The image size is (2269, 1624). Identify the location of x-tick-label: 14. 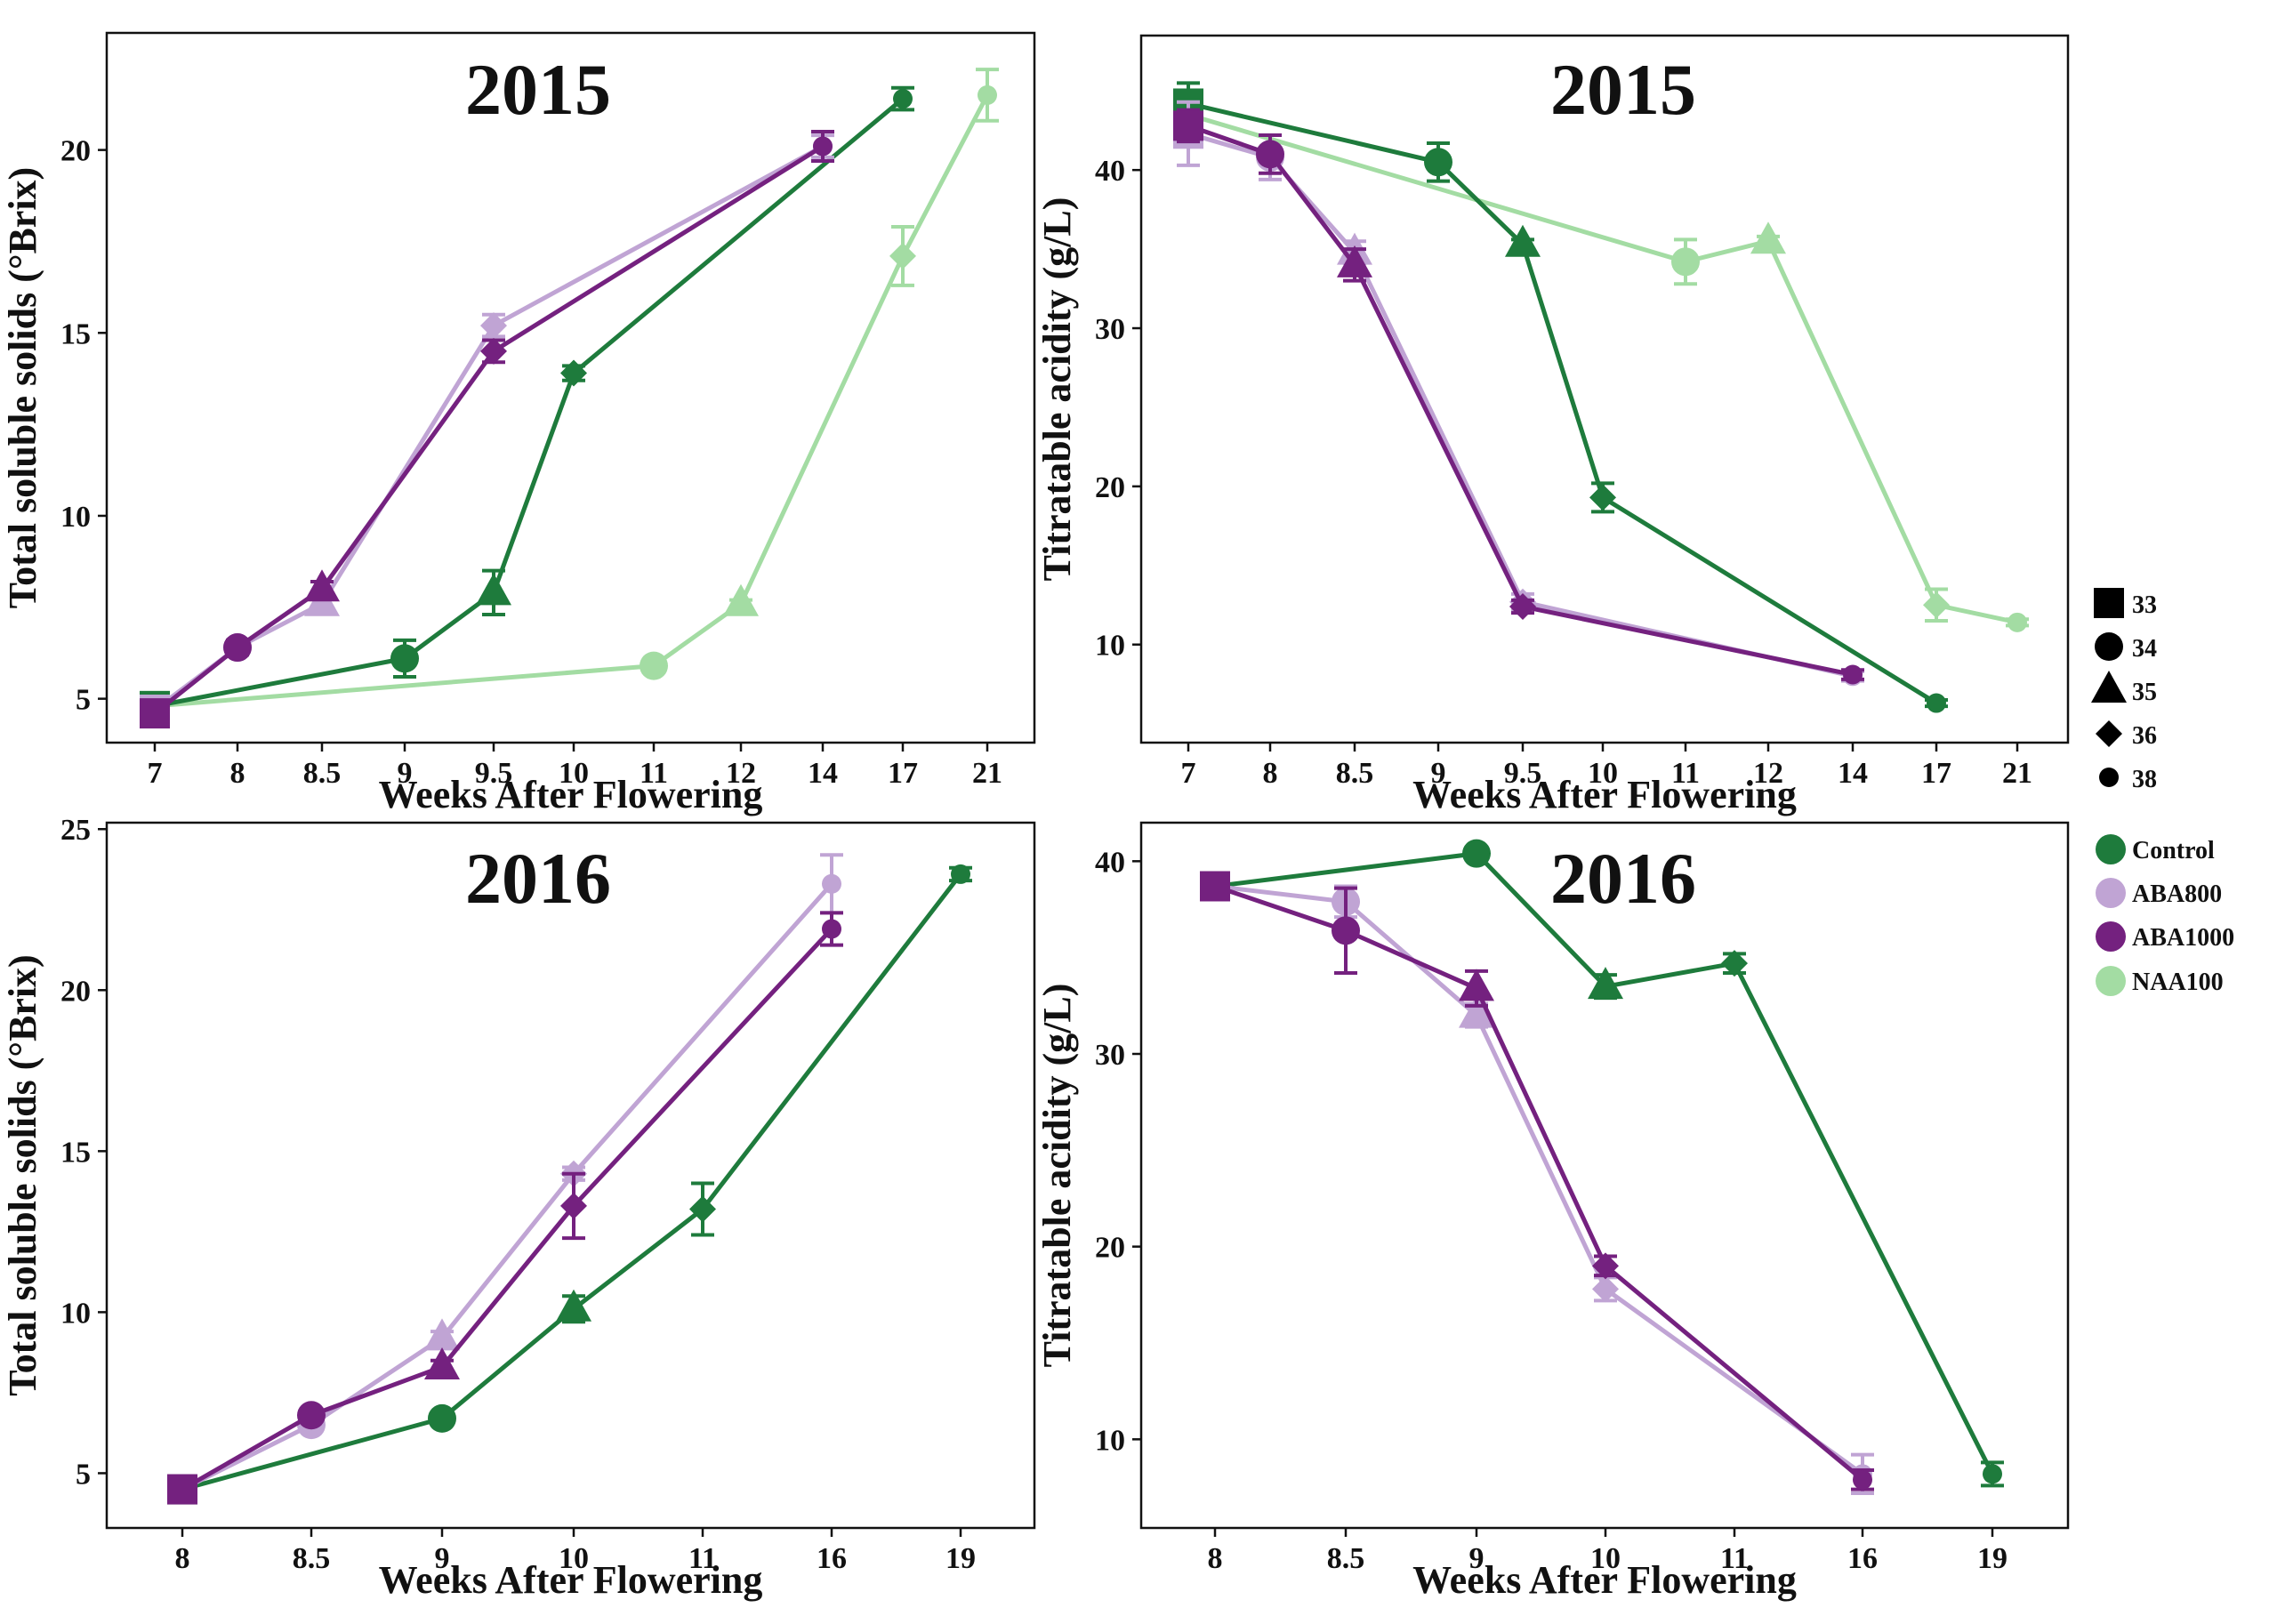
(1853, 773).